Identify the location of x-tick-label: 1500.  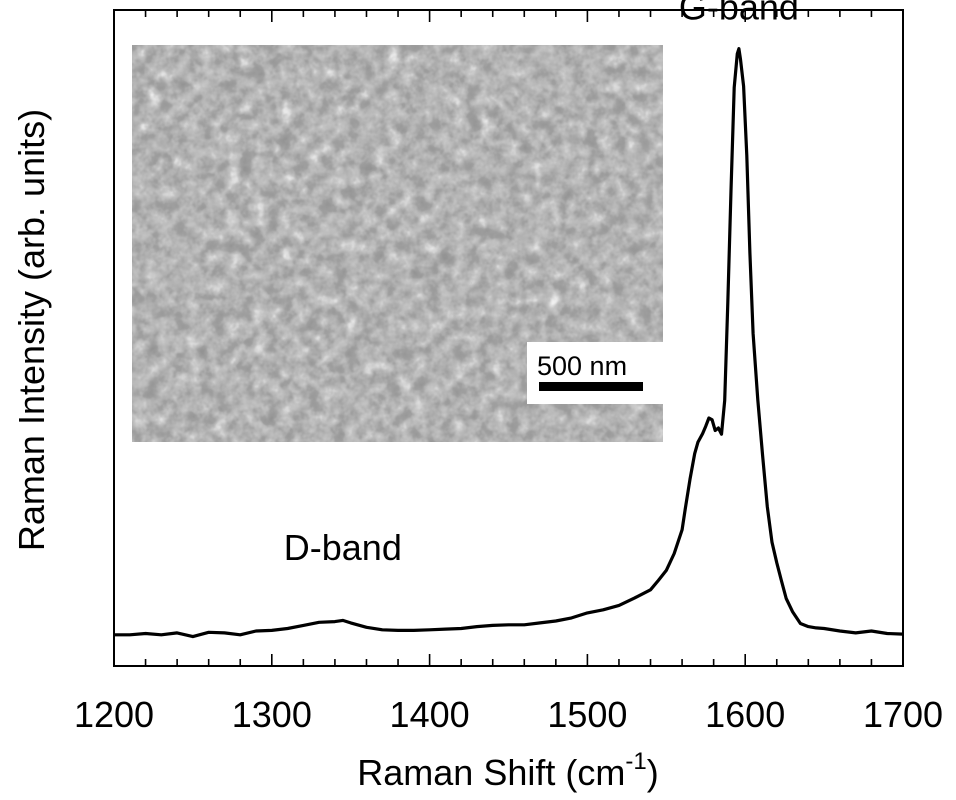
(587, 714).